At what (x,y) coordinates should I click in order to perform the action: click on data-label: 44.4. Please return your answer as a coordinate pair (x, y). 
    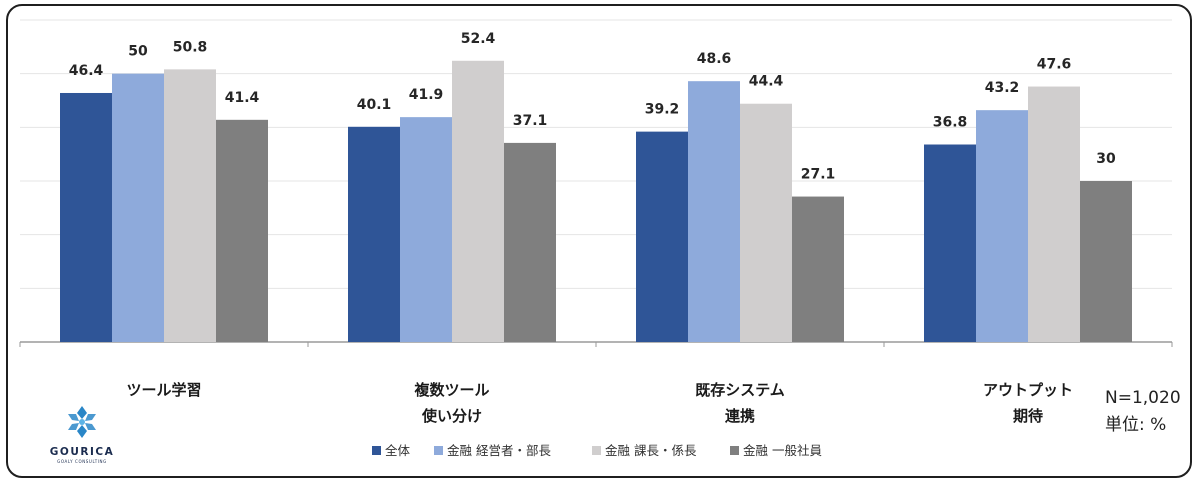
    Looking at the image, I should click on (766, 82).